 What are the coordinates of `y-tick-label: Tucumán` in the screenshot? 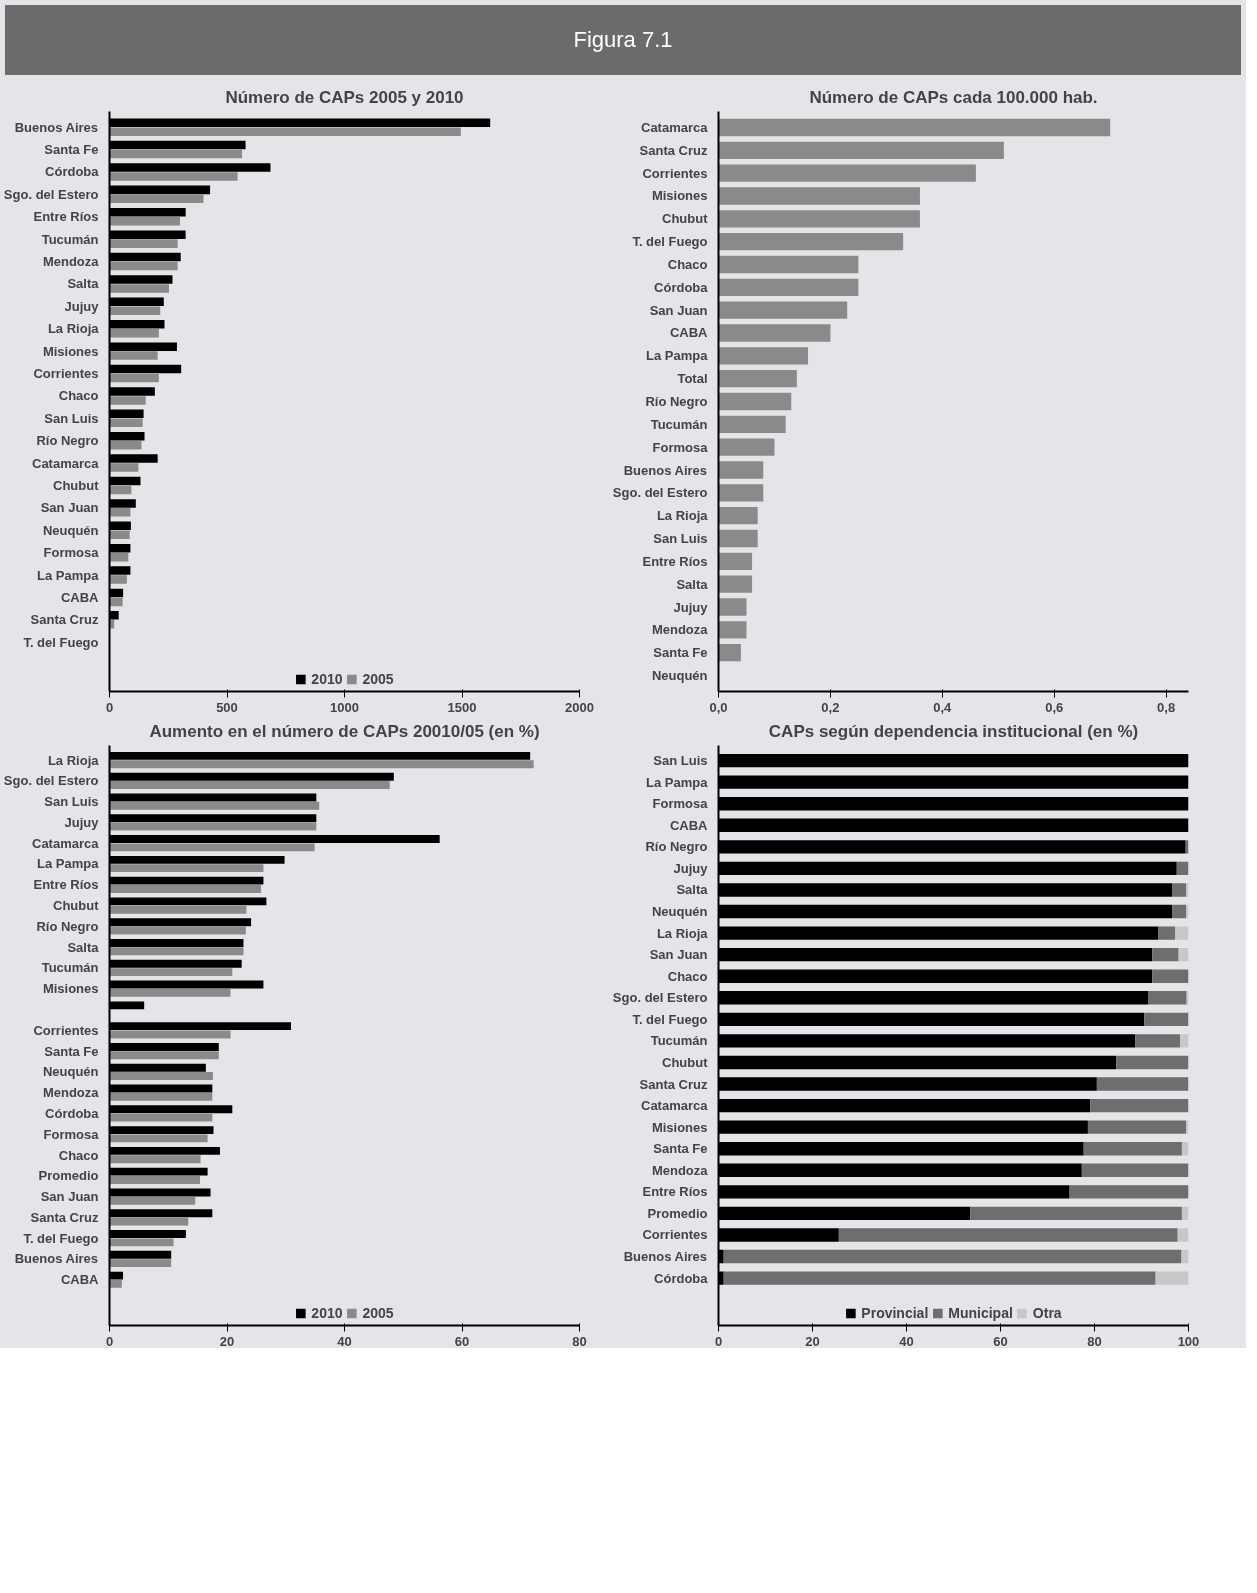 It's located at (679, 1041).